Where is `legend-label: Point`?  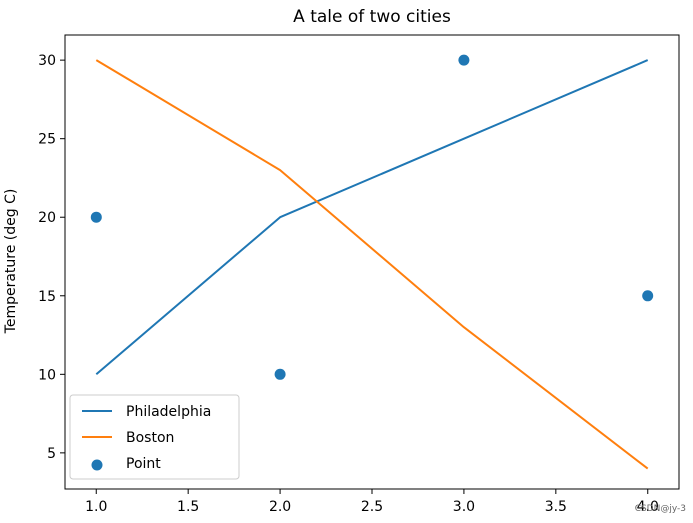 legend-label: Point is located at coordinates (143, 464).